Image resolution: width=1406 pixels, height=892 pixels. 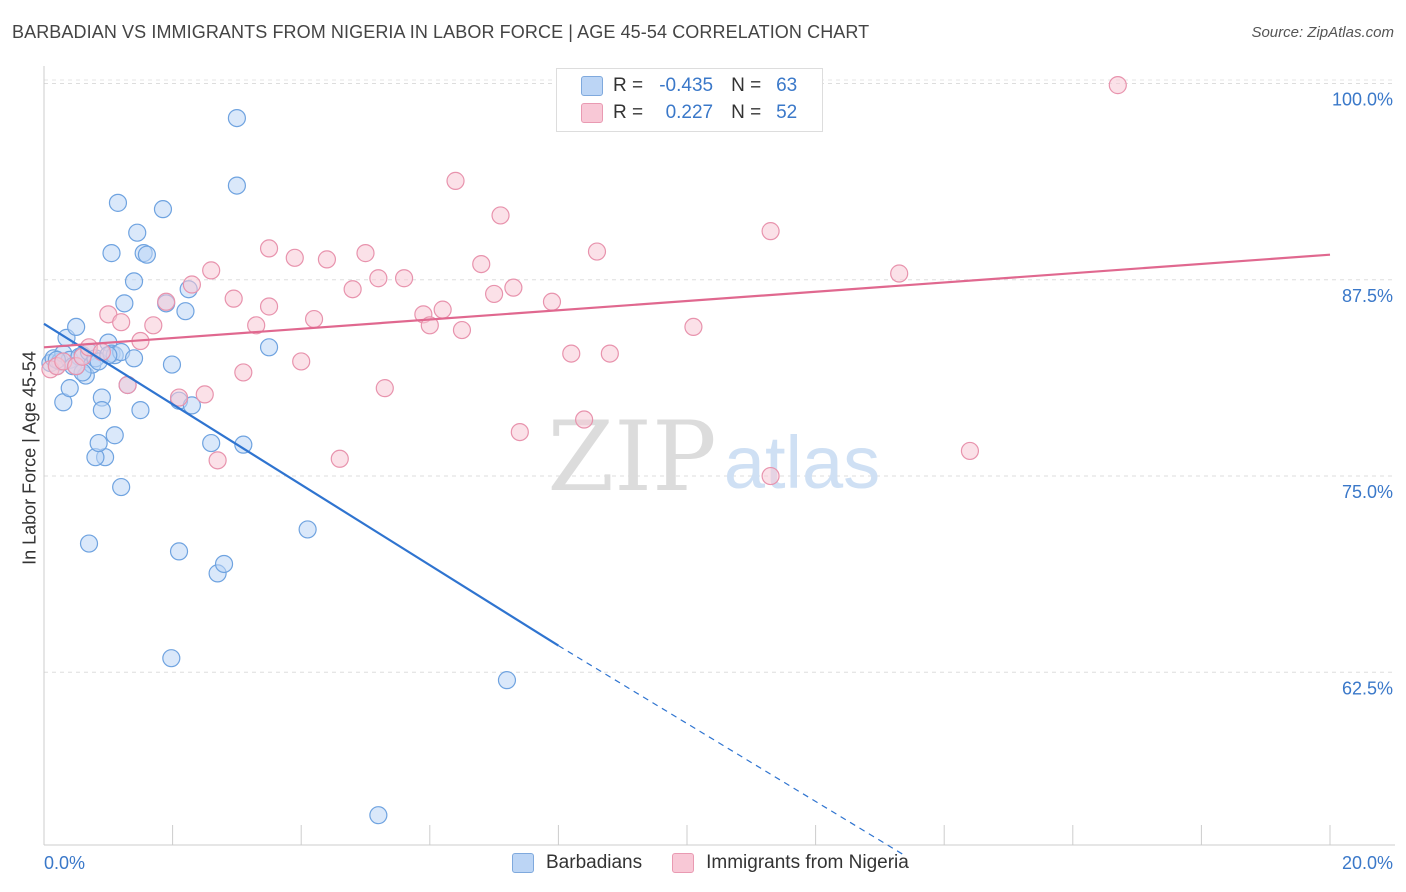 I want to click on legend-row-nigeria: R = 0.227 N = 52, so click(x=689, y=113).